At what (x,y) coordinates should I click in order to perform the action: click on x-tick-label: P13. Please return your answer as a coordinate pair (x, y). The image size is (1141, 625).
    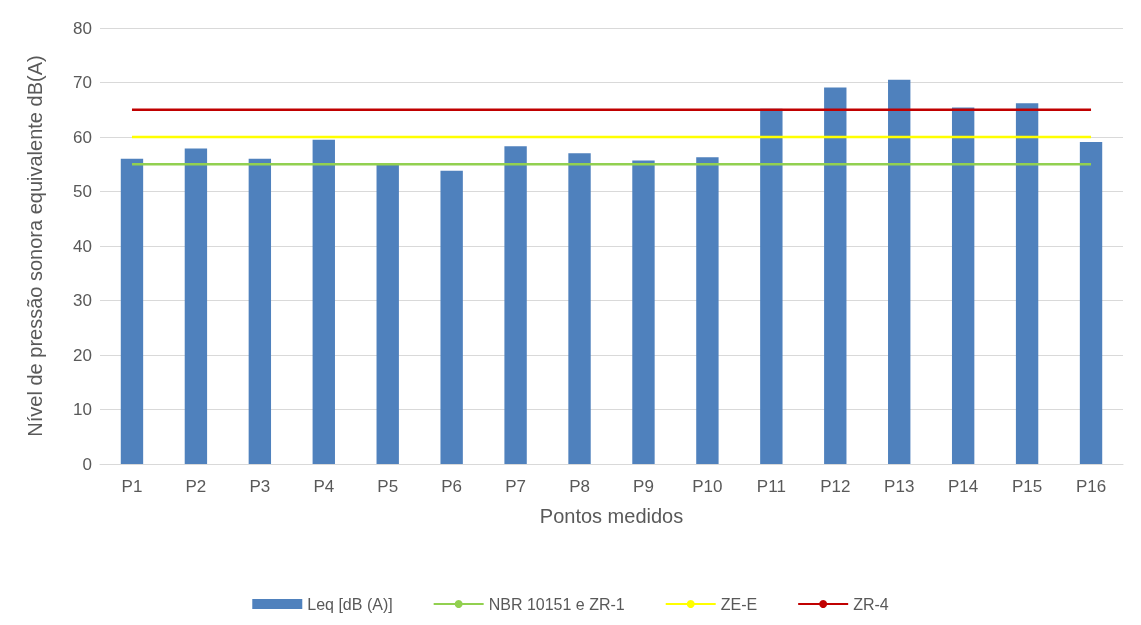
    Looking at the image, I should click on (899, 486).